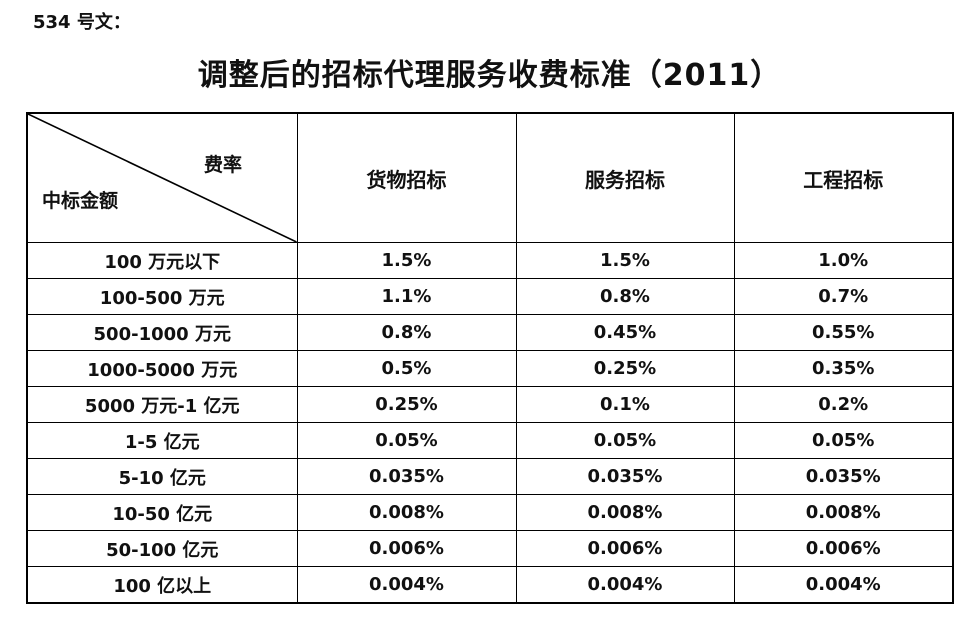 The width and height of the screenshot is (979, 629). What do you see at coordinates (406, 296) in the screenshot?
I see `rate-cell: 1.1%` at bounding box center [406, 296].